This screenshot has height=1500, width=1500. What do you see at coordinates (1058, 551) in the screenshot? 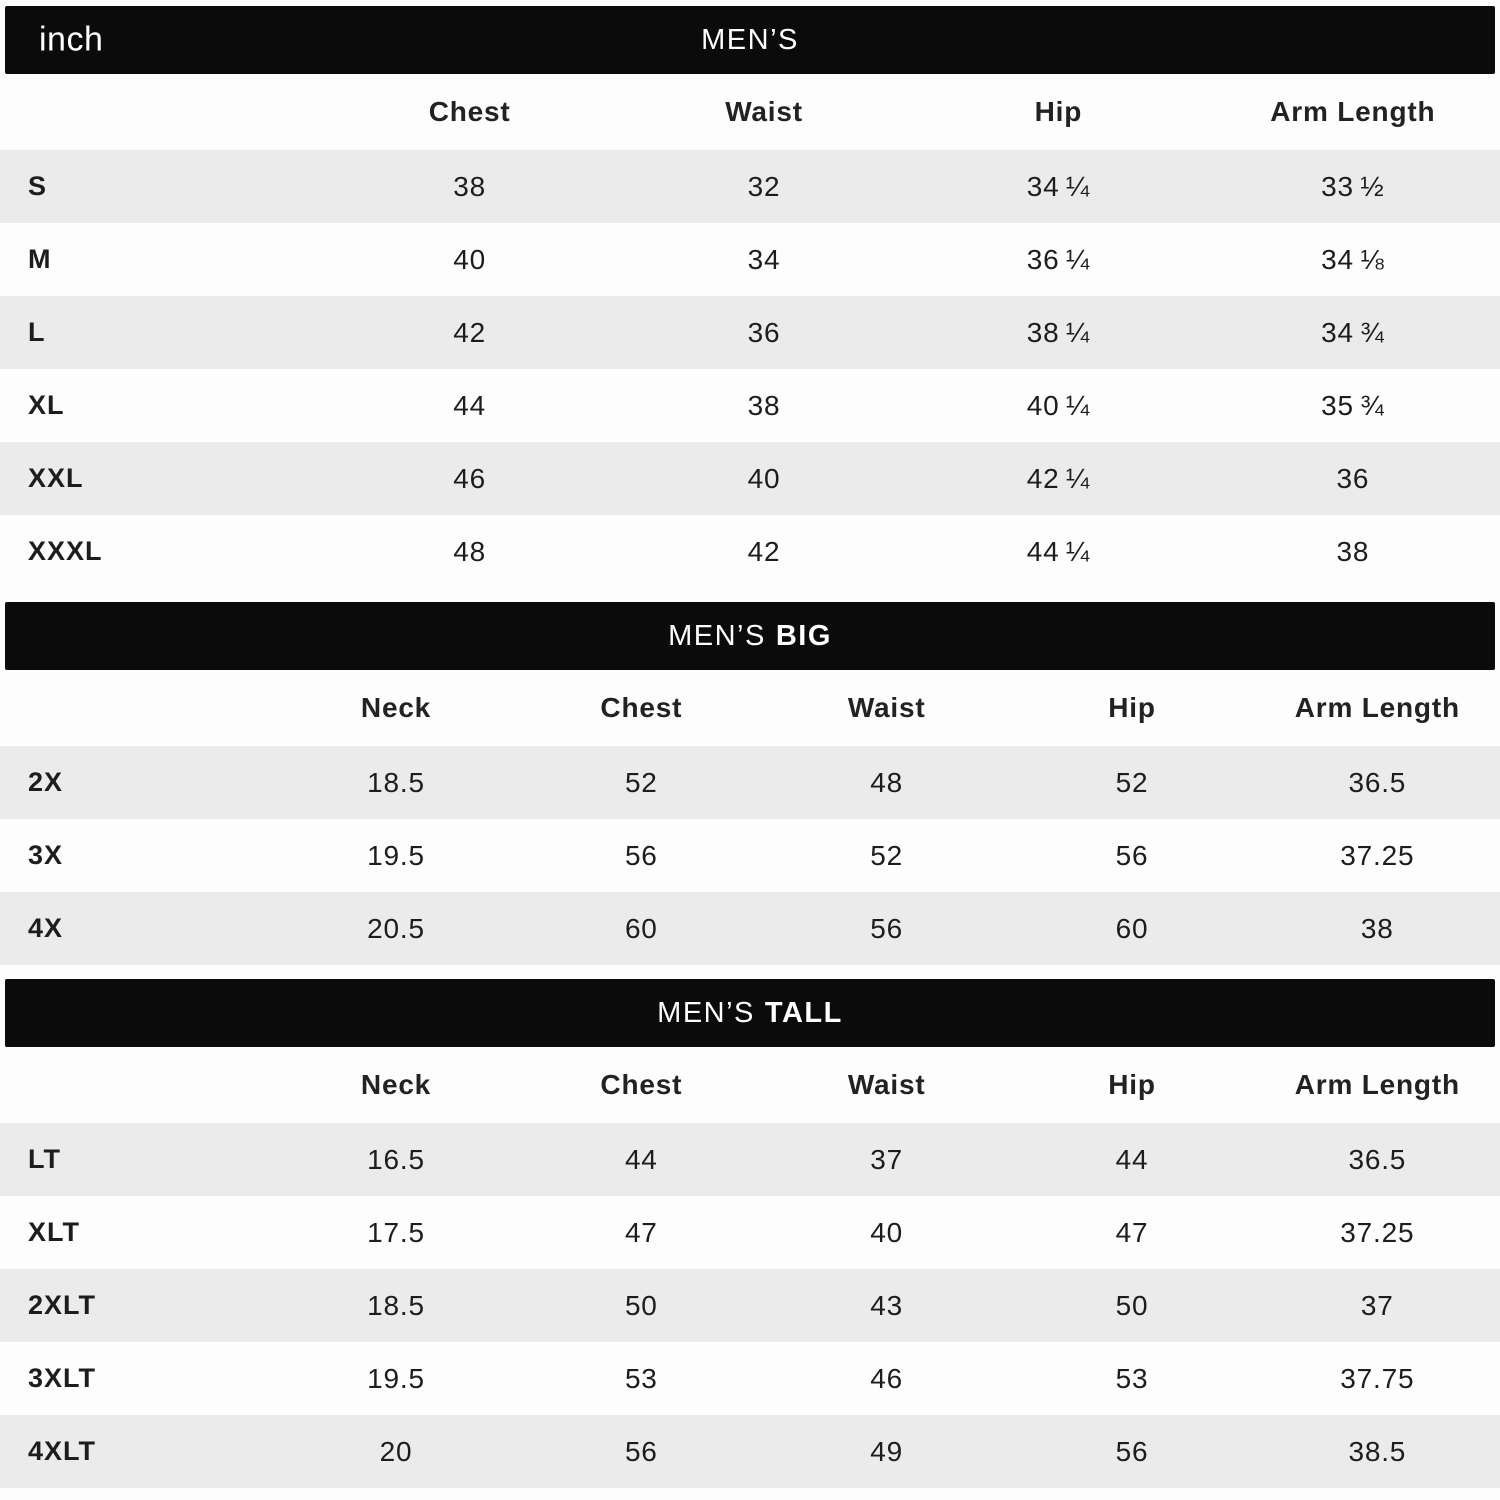
I see `measurement-cell: 44 ¼` at bounding box center [1058, 551].